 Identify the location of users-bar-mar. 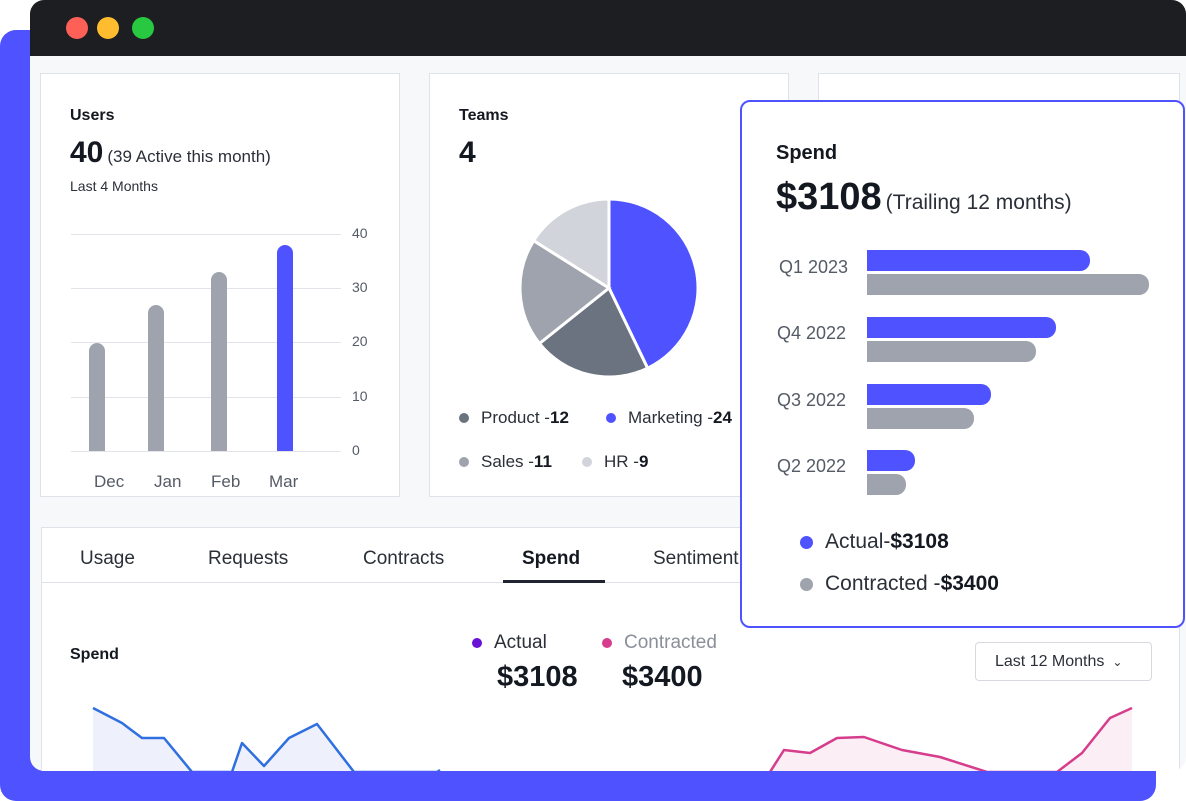
(285, 347).